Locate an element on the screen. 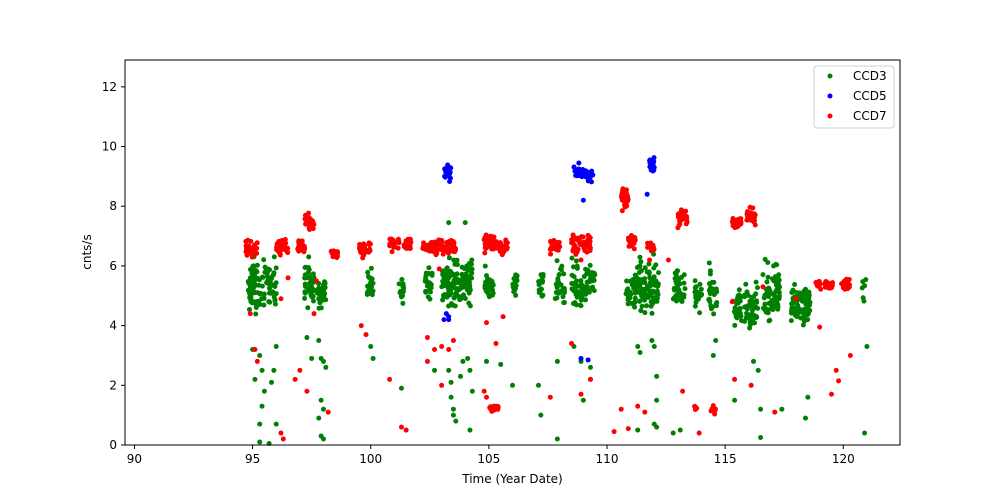 This screenshot has width=1000, height=500. x-axis-label: Time (Year Date) is located at coordinates (511, 479).